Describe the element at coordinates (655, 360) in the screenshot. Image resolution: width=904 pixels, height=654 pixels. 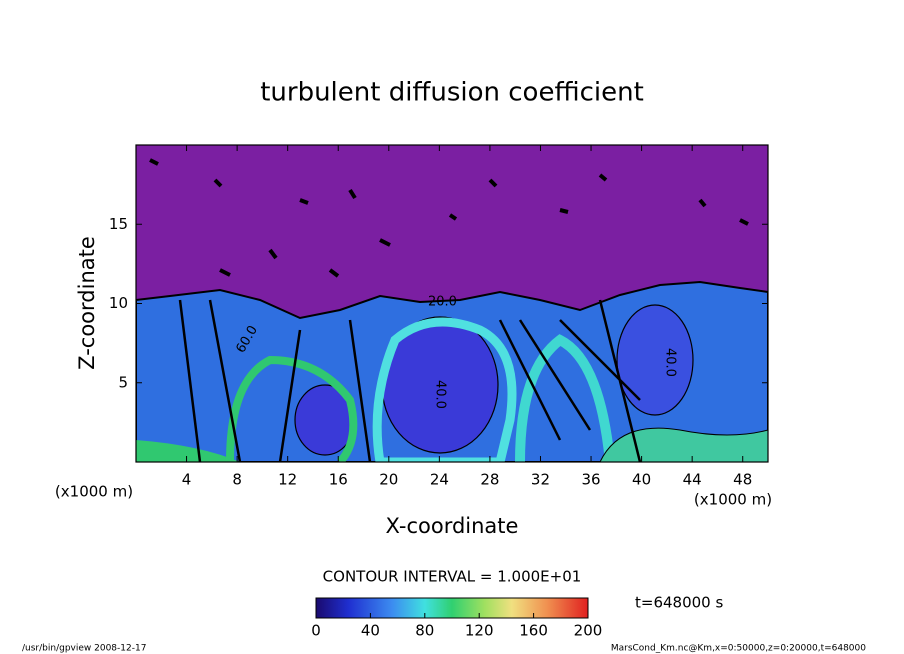
I see `field-blob` at that location.